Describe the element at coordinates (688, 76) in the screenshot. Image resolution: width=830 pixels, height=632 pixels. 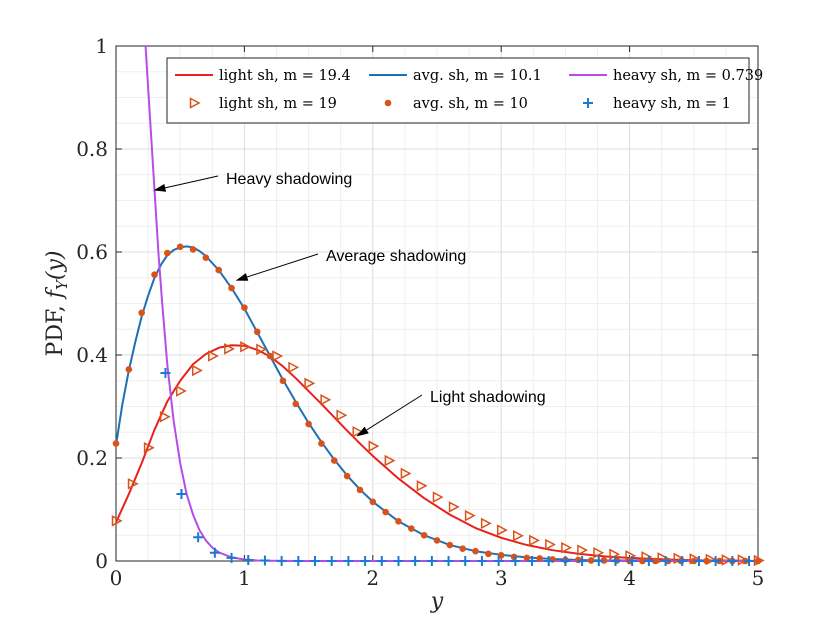
I see `legend-label: heavy sh, m = 0.739` at that location.